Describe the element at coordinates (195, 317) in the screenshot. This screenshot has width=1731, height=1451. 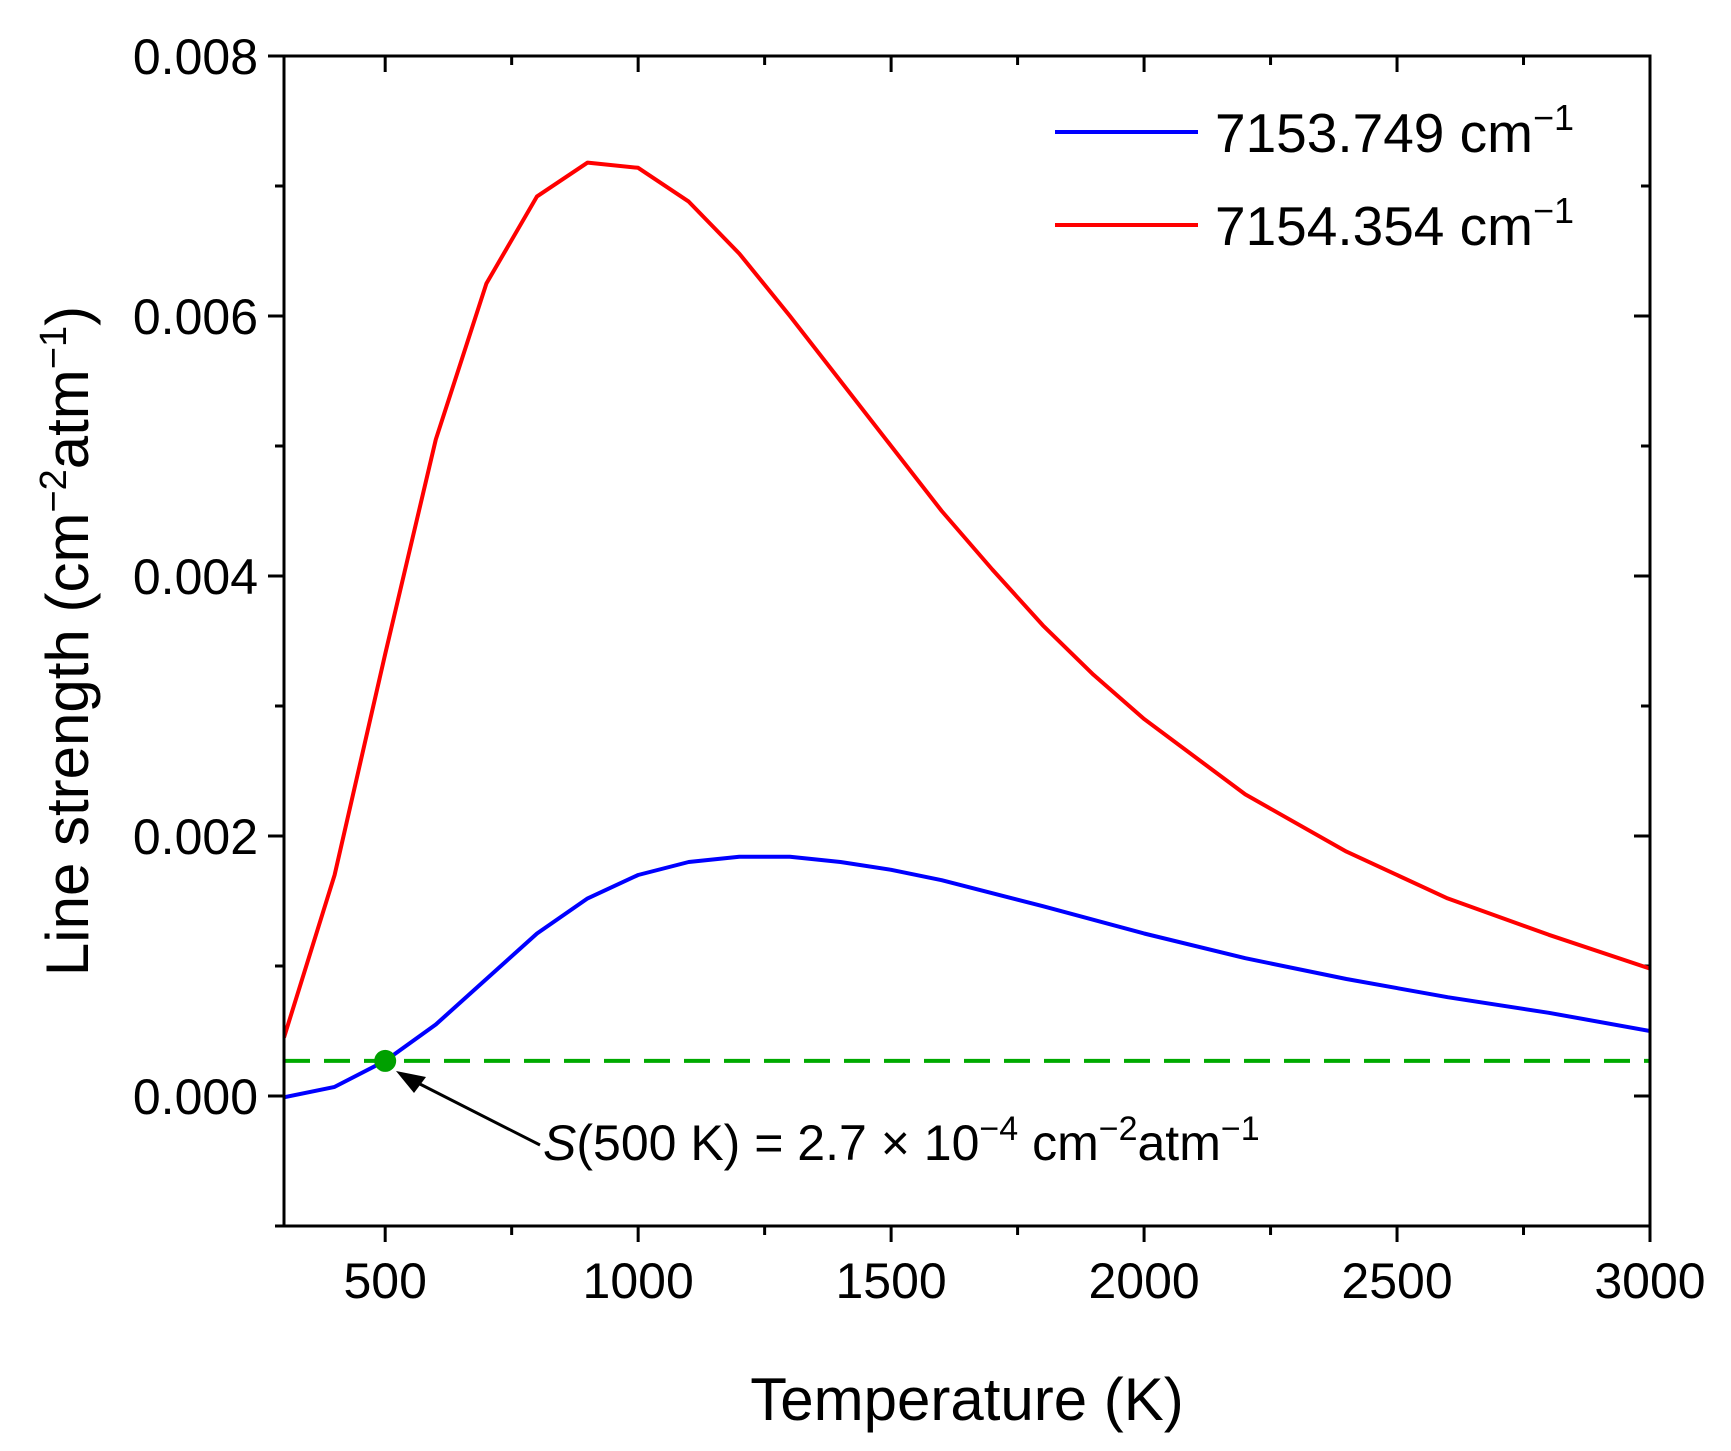
I see `y-tick-label: 0.006` at that location.